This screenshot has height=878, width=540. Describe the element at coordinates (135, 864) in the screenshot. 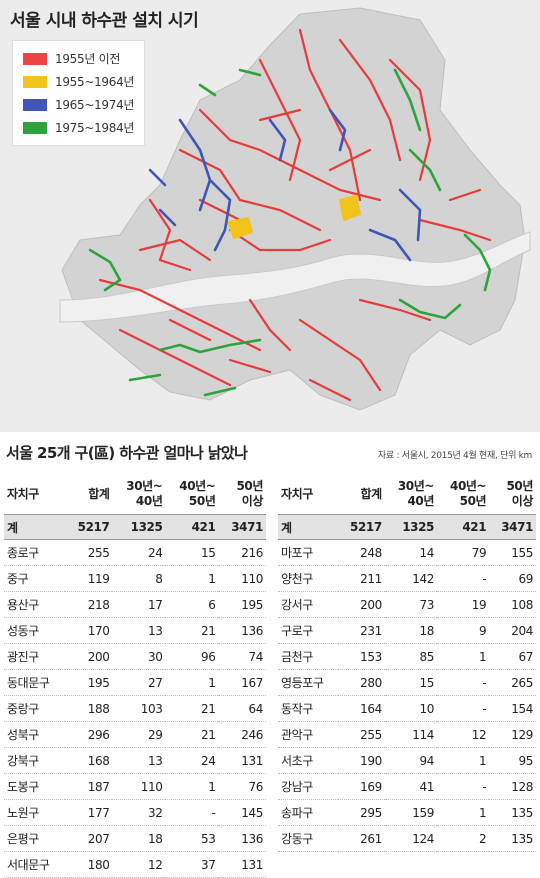

I see `table-row: 서대문구 180 12 37 131` at that location.